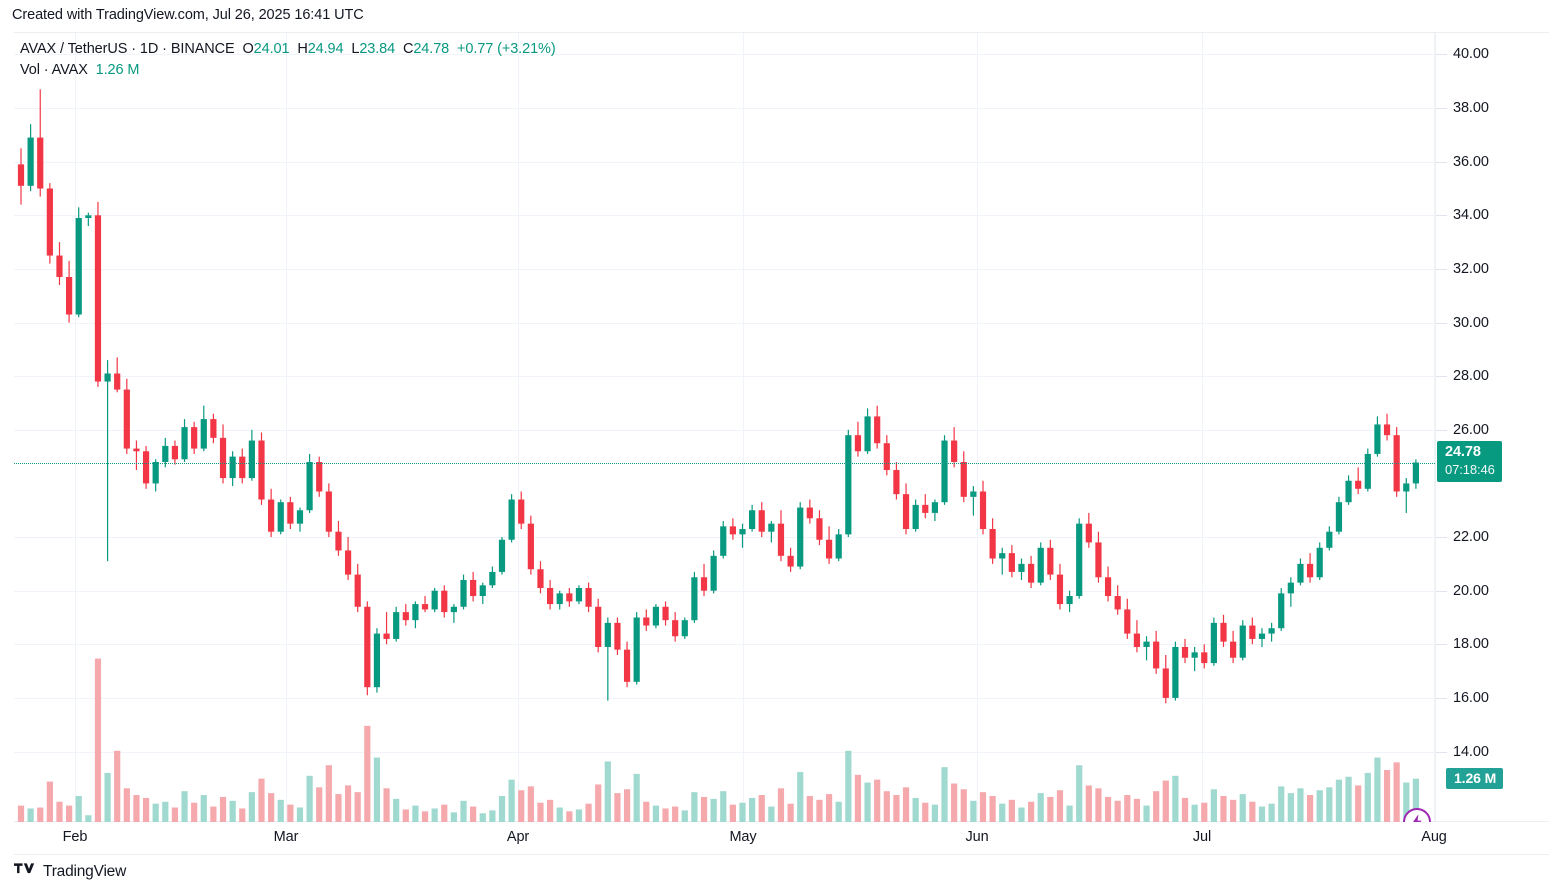  I want to click on price-tick-label: 32.00, so click(1471, 268).